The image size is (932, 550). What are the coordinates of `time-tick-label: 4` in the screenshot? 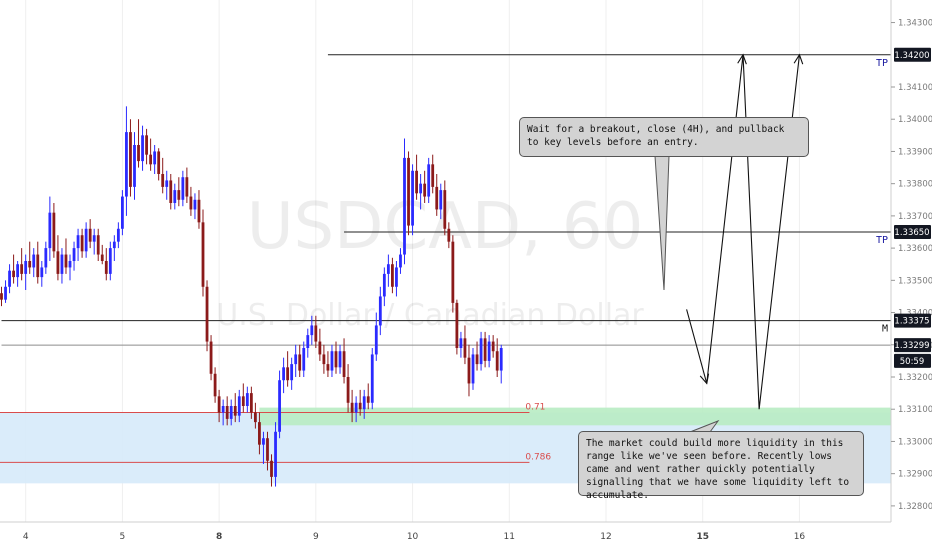 It's located at (26, 537).